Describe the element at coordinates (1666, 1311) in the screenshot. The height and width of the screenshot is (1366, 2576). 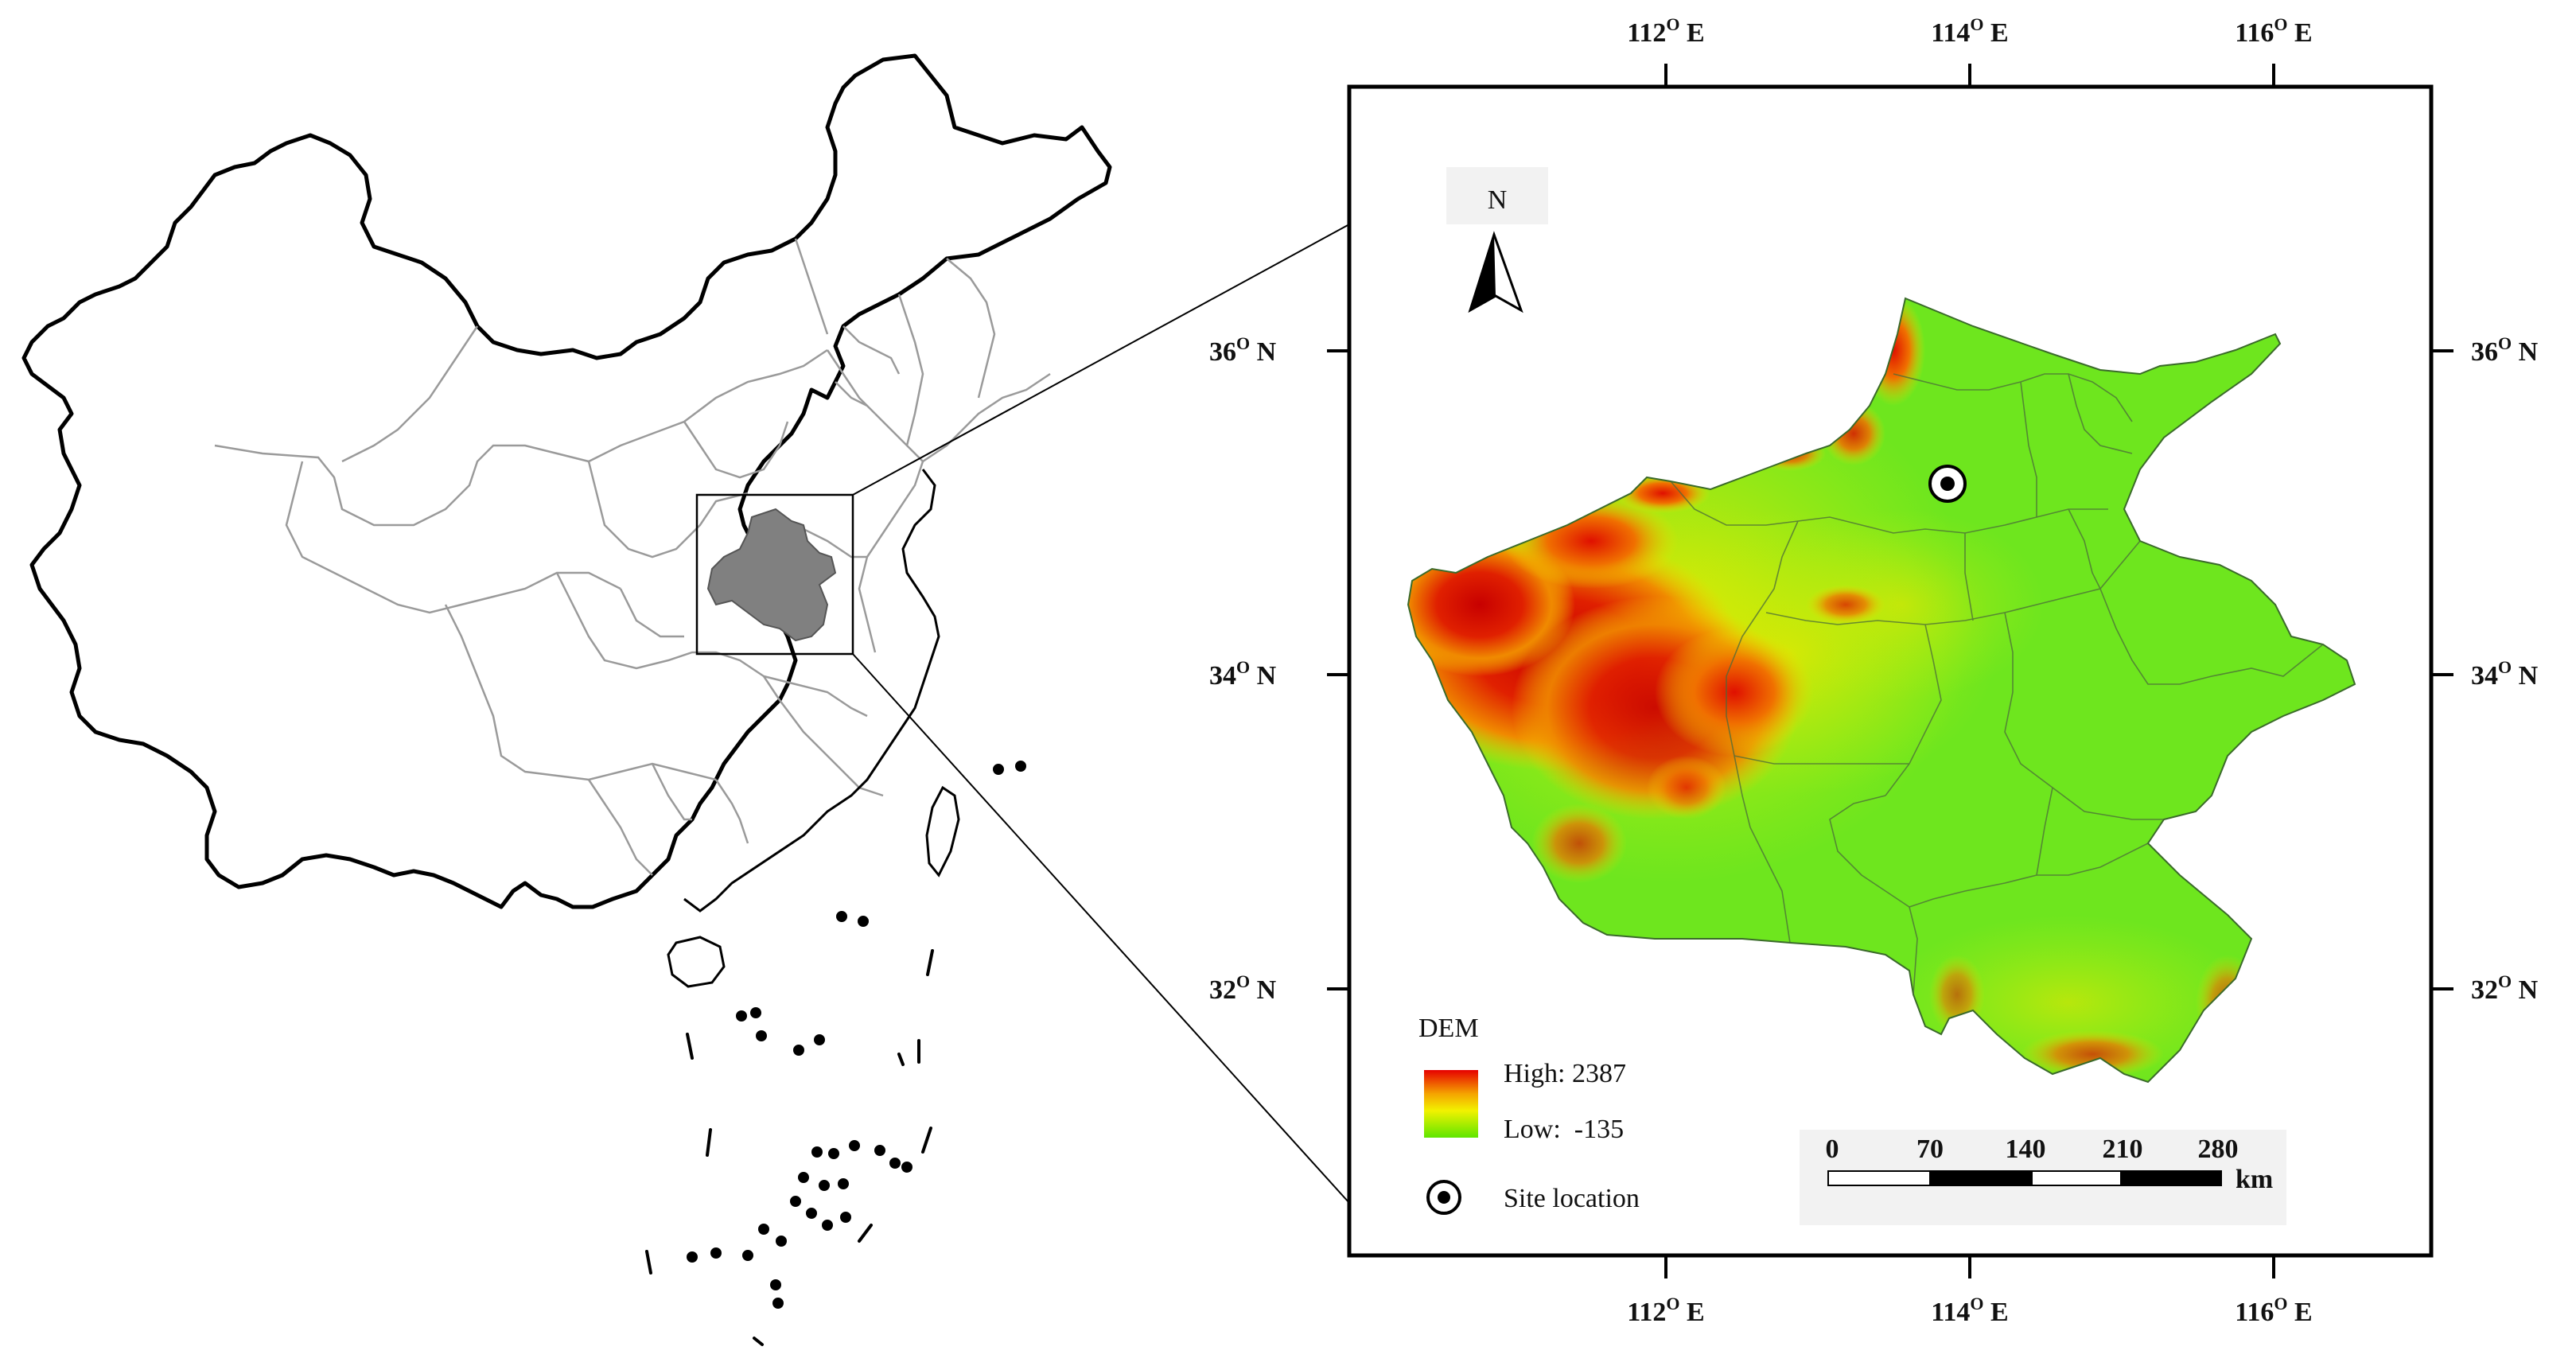
I see `bottom-lon-label-1: 112O E` at that location.